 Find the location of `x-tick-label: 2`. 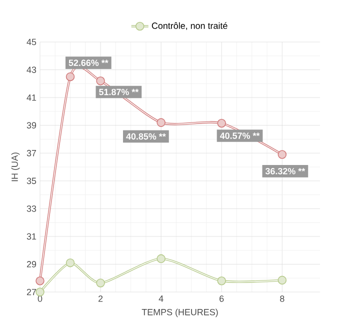

x-tick-label: 2 is located at coordinates (100, 299).